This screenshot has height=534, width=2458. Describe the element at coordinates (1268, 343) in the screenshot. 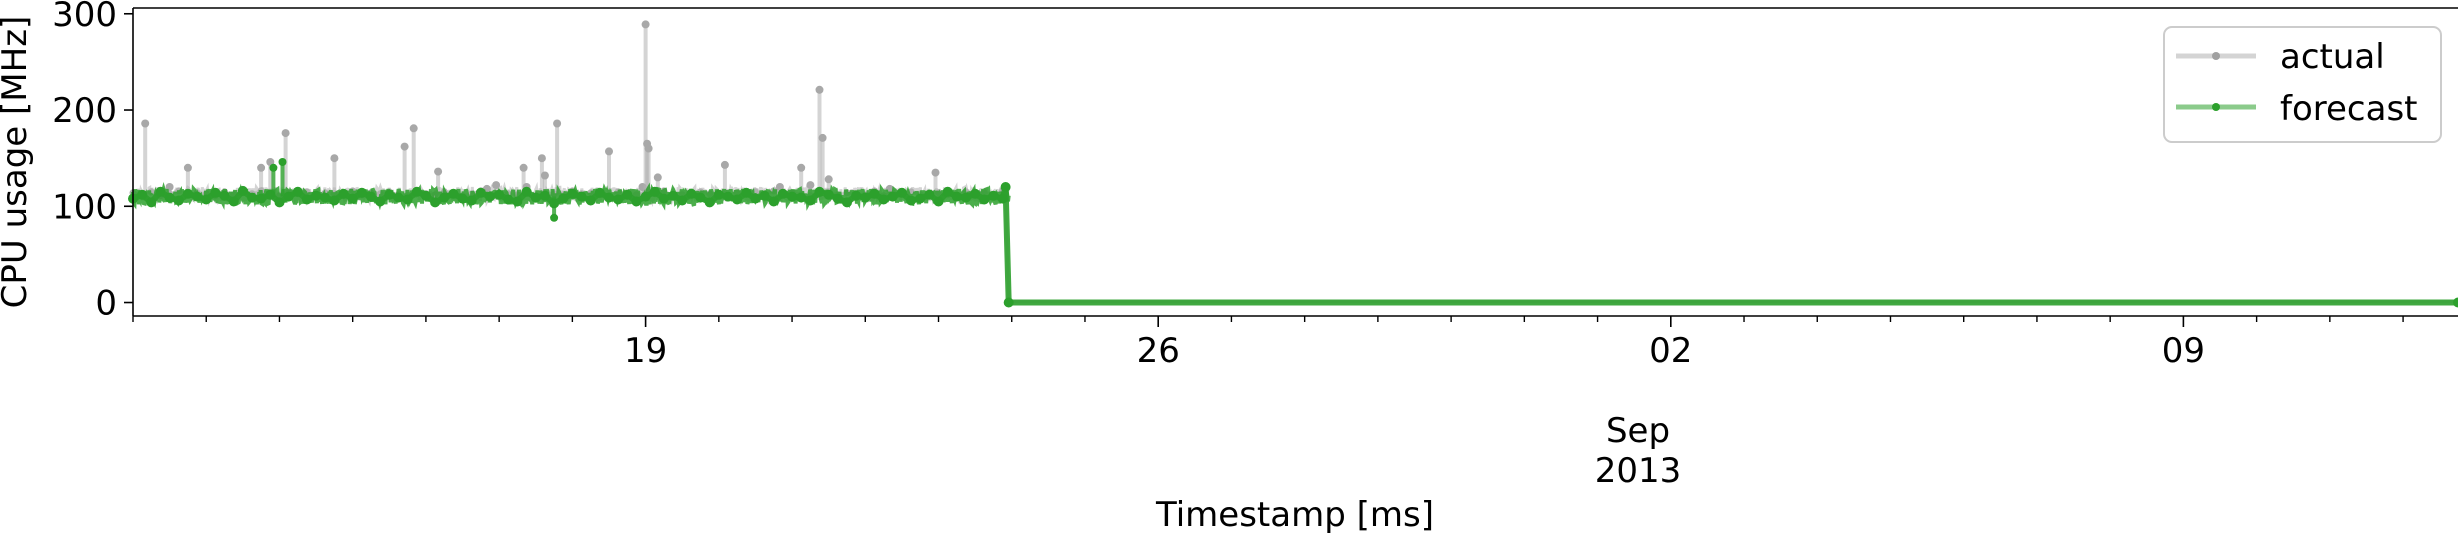

I see `x-axis-ticks: 19 26 02 09` at that location.